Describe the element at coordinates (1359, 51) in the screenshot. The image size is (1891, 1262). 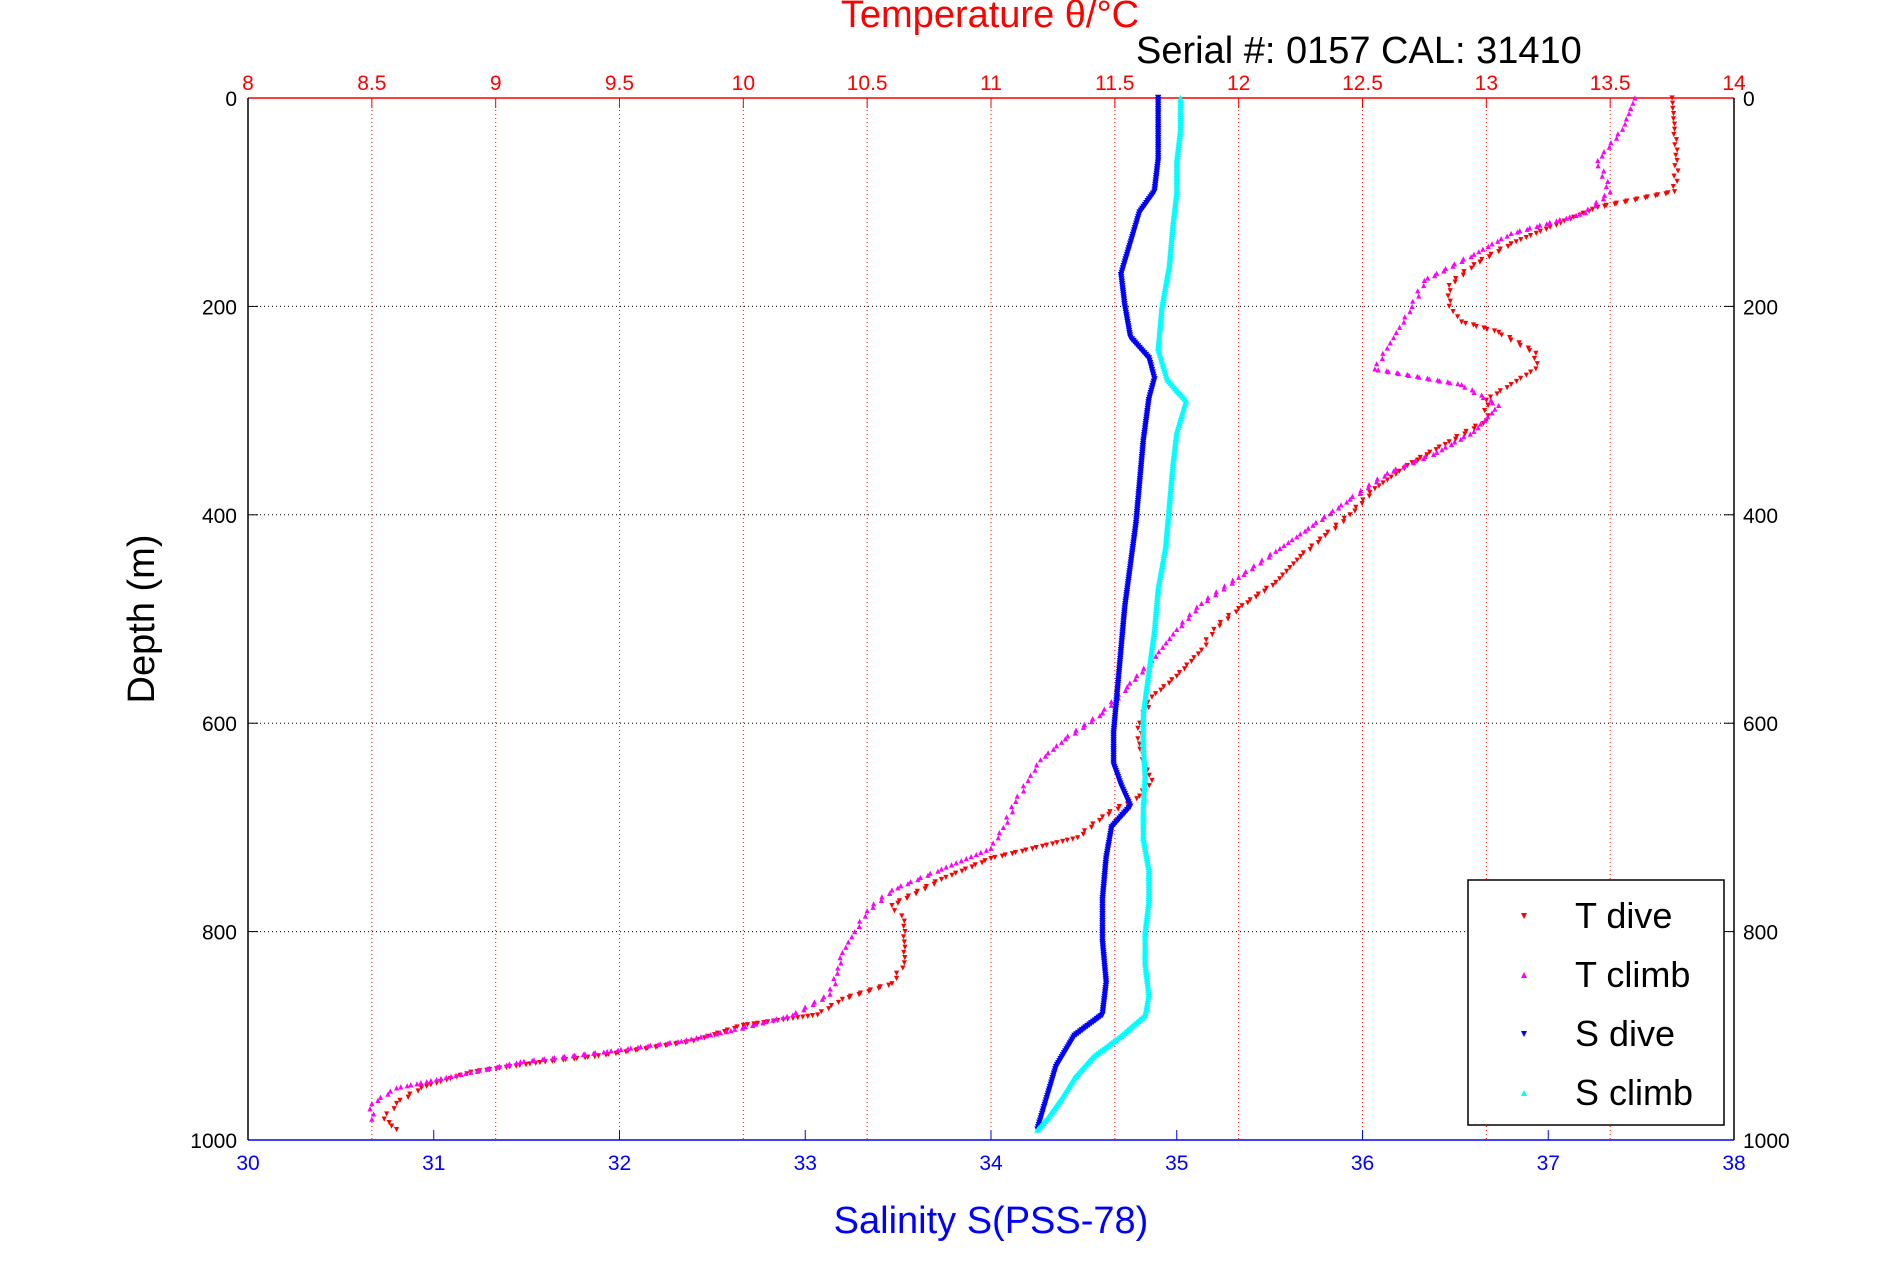
I see `chart-subtitle: Serial #: 0157 CAL: 31410` at that location.